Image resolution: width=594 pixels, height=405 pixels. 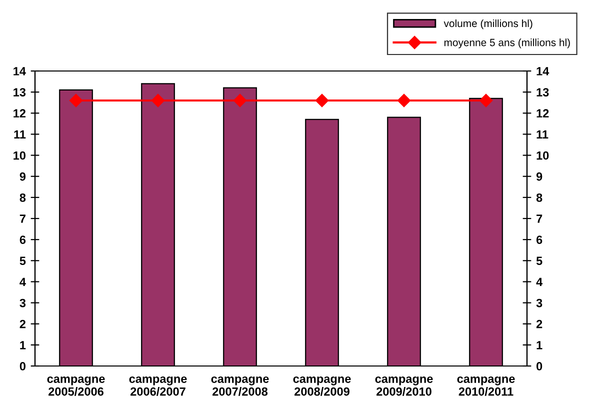 What do you see at coordinates (486, 386) in the screenshot?
I see `x-tick-label: campagne 2010/2011` at bounding box center [486, 386].